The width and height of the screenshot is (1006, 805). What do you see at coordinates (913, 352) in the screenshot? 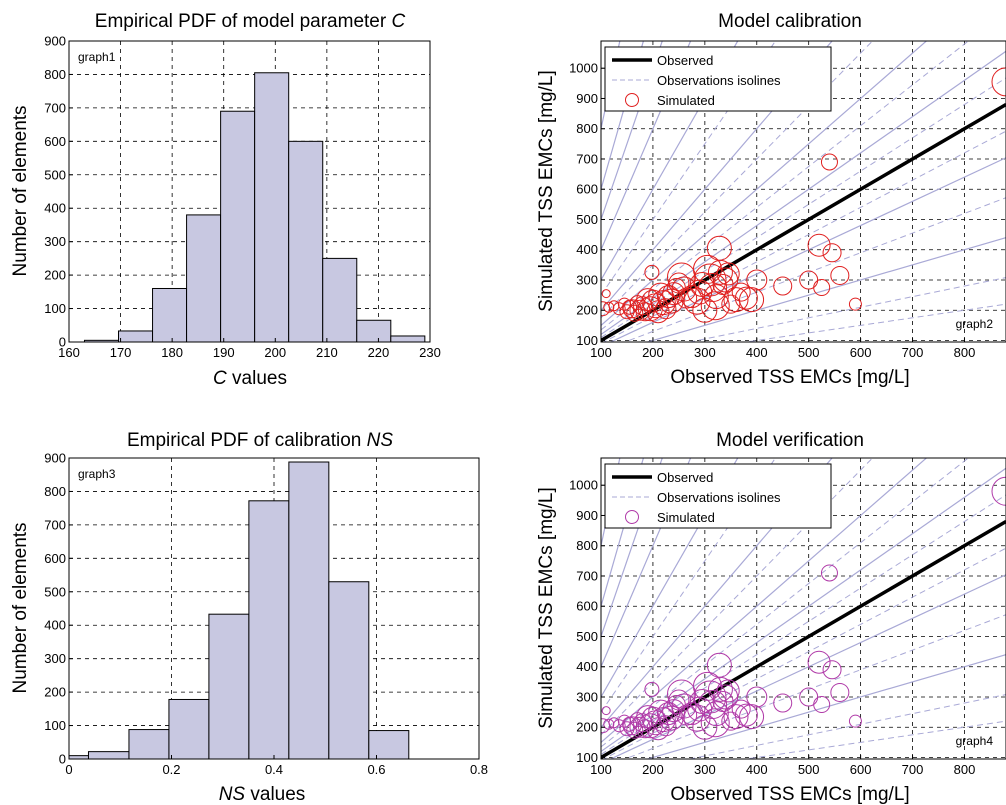
I see `x-tick-label: 700` at bounding box center [913, 352].